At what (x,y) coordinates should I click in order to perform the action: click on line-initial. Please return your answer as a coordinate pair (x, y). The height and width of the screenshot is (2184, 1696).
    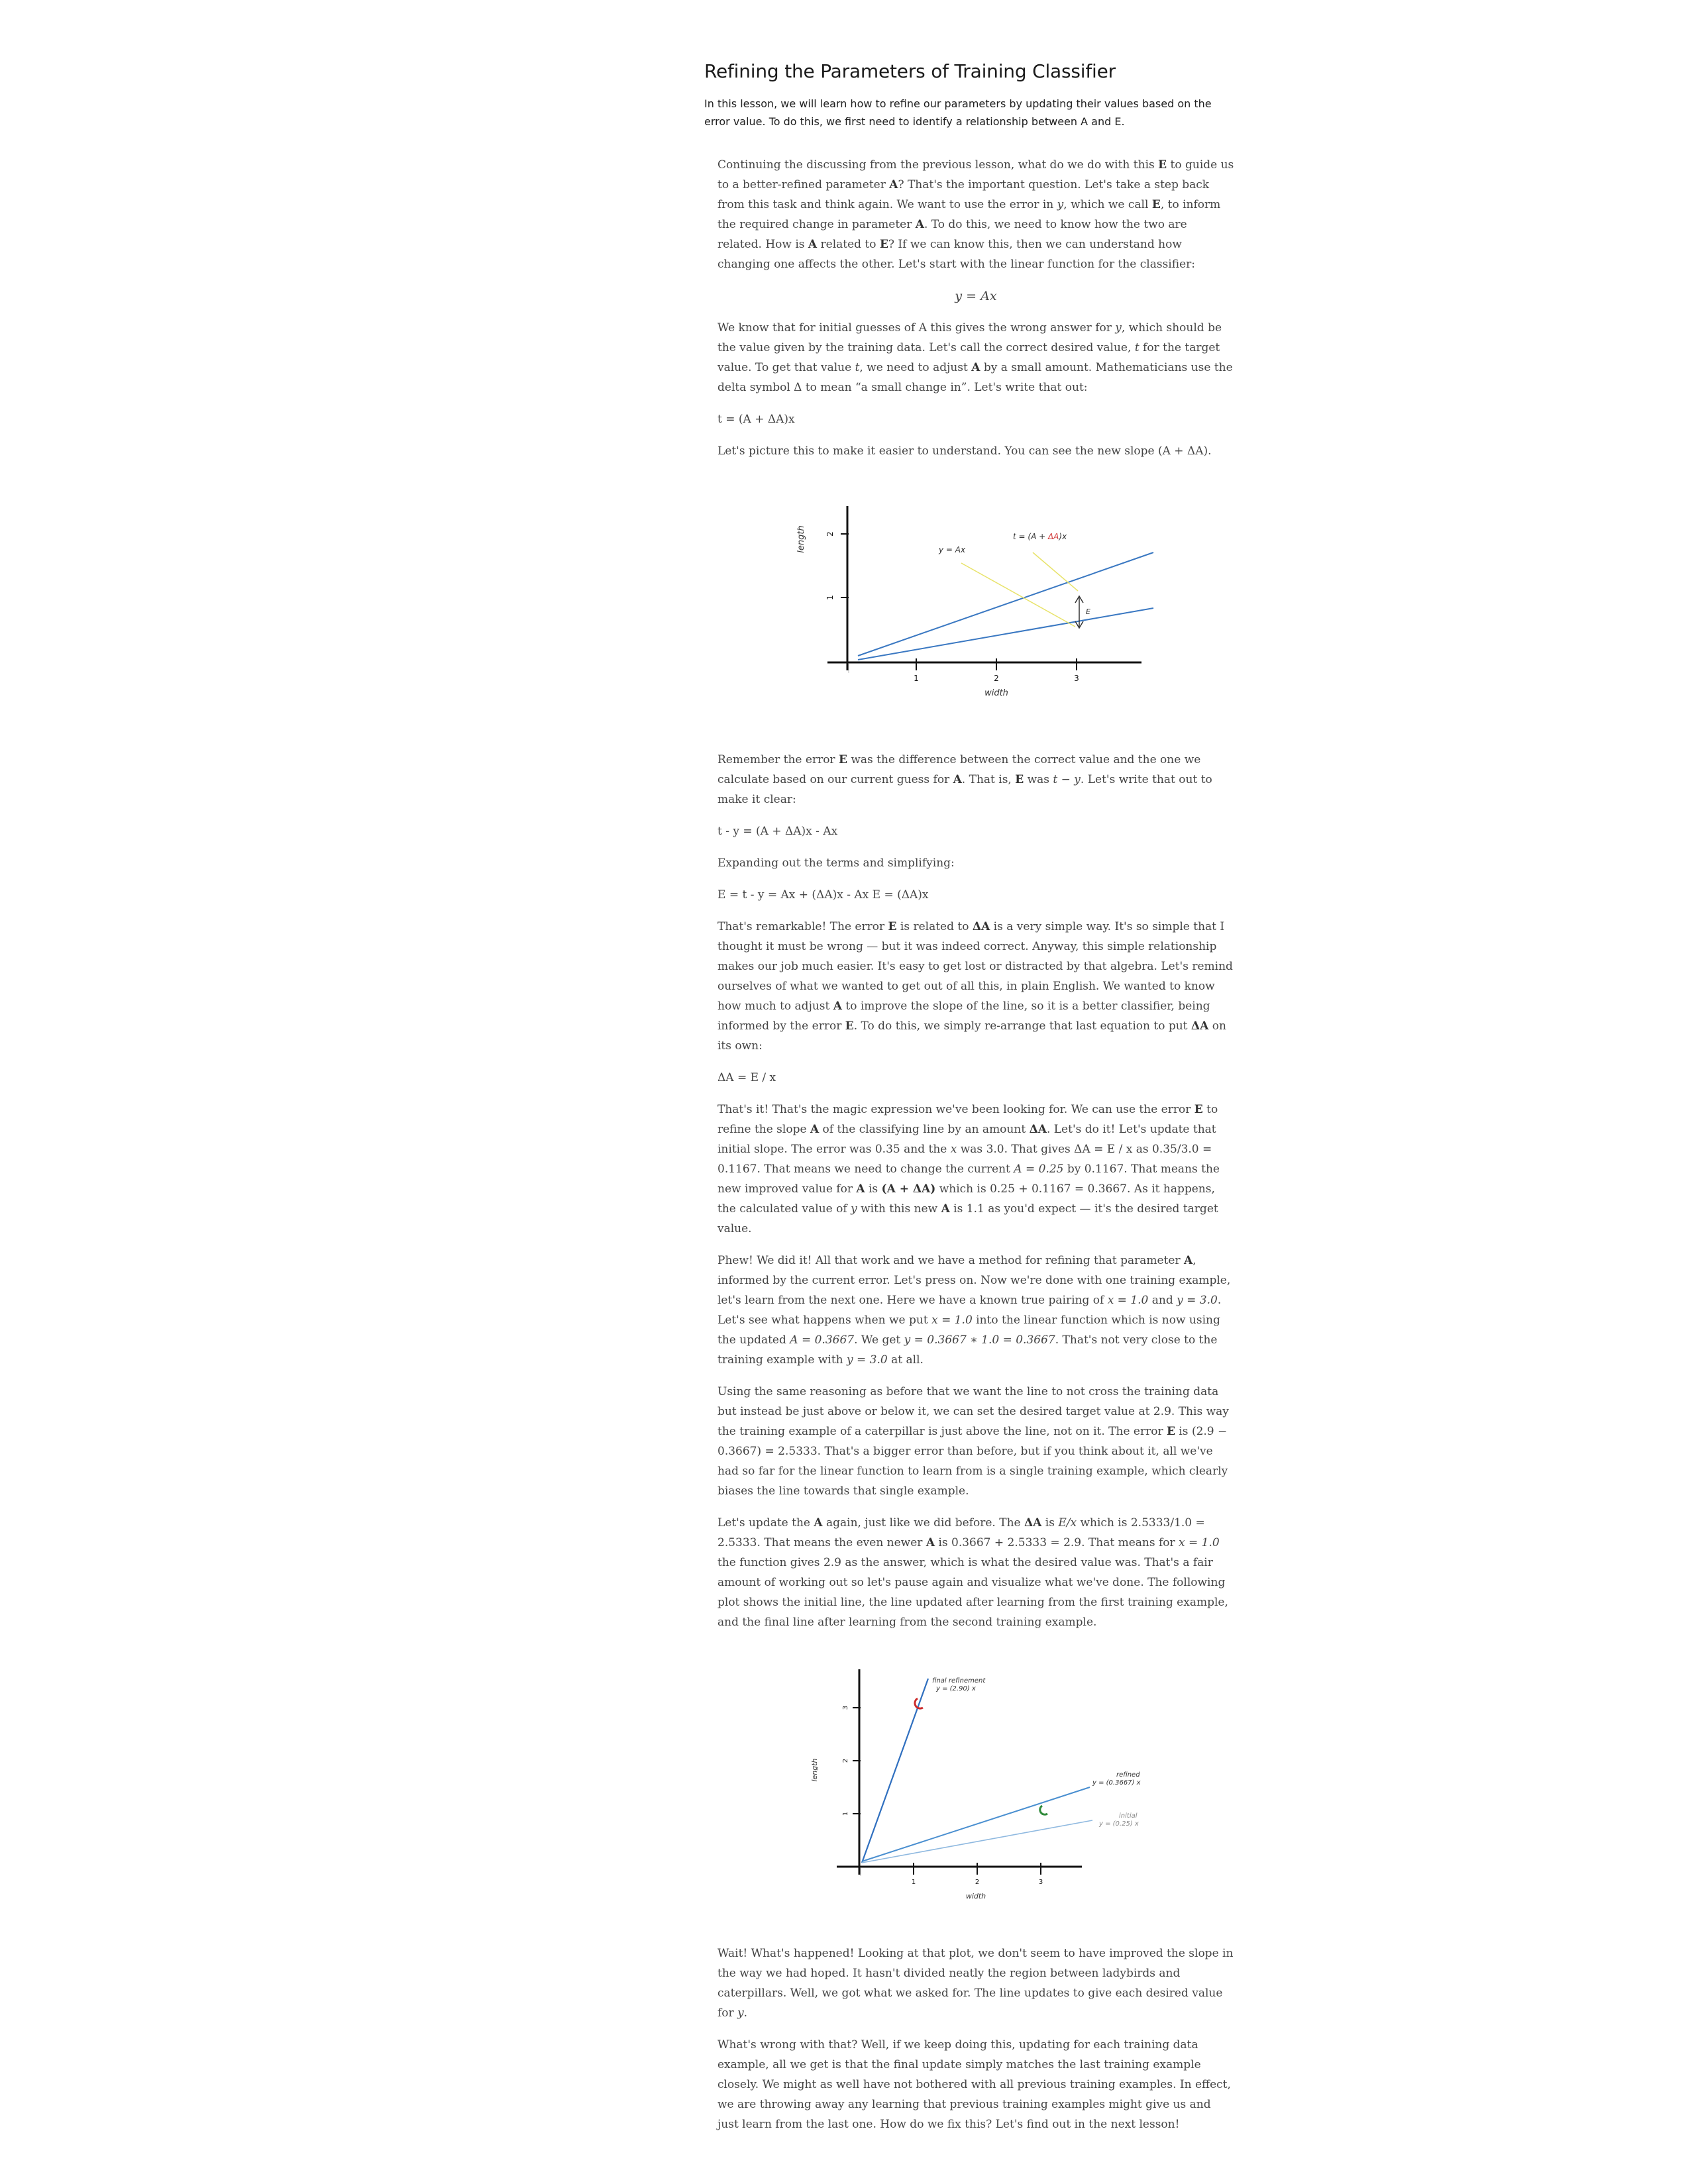
    Looking at the image, I should click on (977, 1841).